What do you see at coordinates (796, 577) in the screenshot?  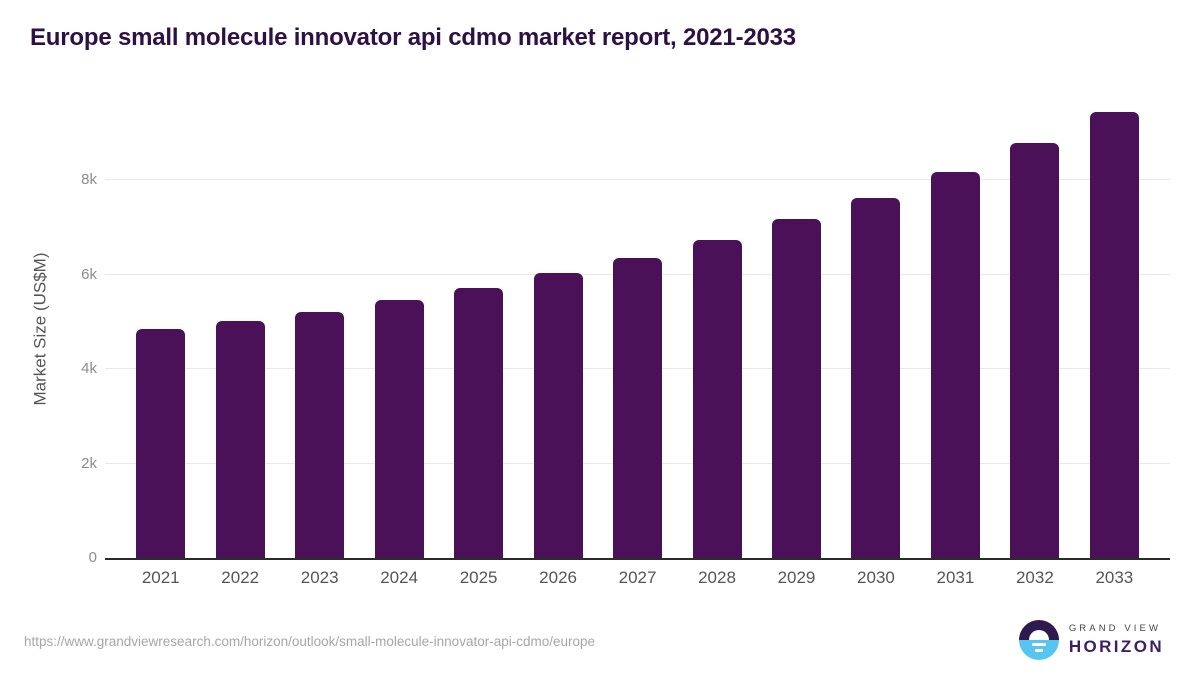 I see `x-label-2029: 2029` at bounding box center [796, 577].